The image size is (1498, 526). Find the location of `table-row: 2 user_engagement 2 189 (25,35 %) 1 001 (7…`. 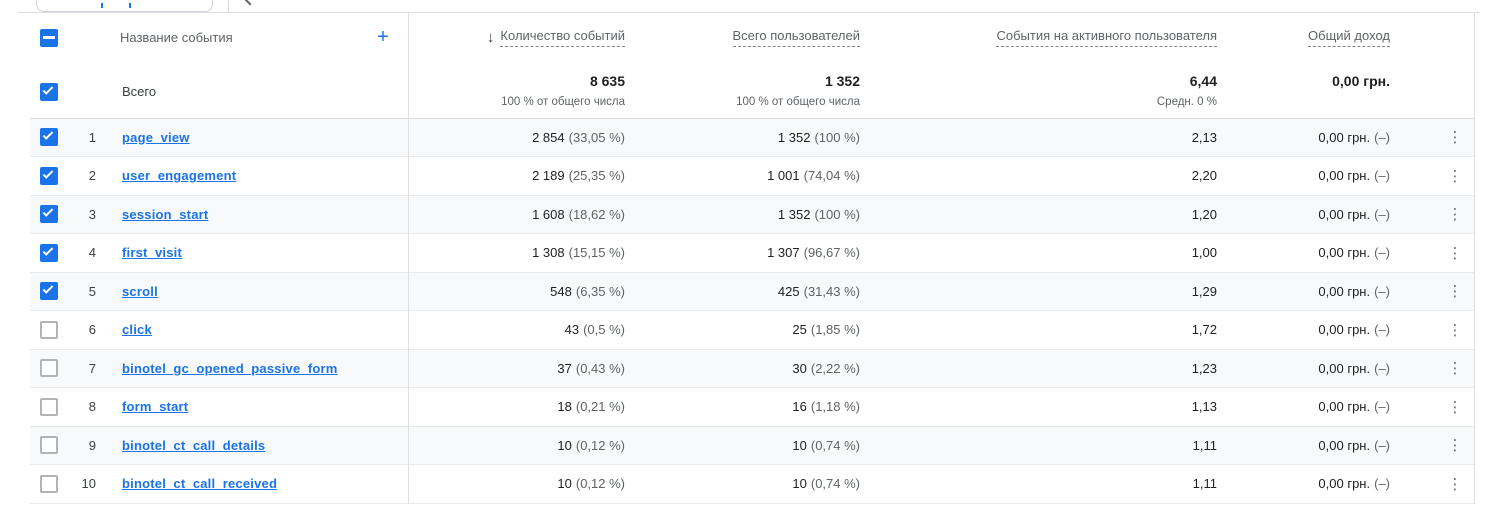

table-row: 2 user_engagement 2 189 (25,35 %) 1 001 (7… is located at coordinates (752, 176).